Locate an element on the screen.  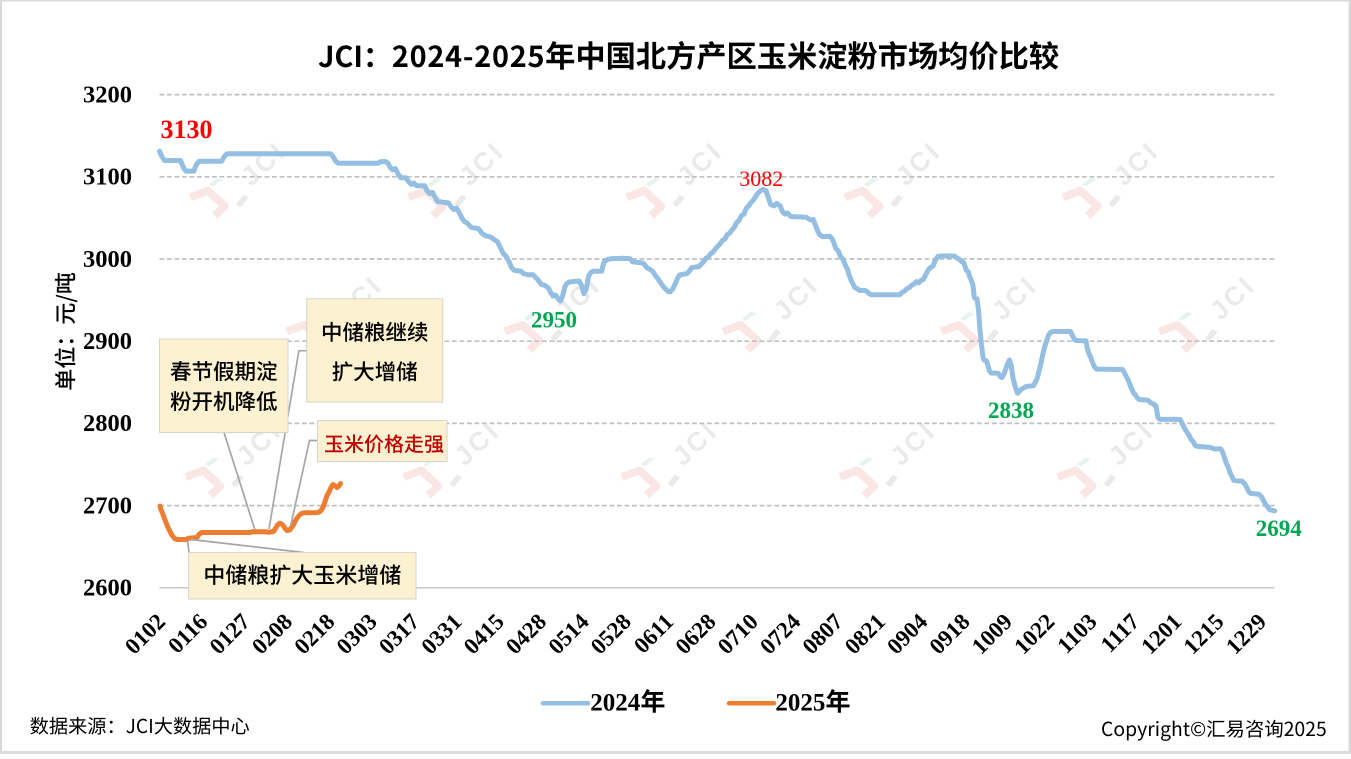
svg-text: 2024 is located at coordinates (615, 703).